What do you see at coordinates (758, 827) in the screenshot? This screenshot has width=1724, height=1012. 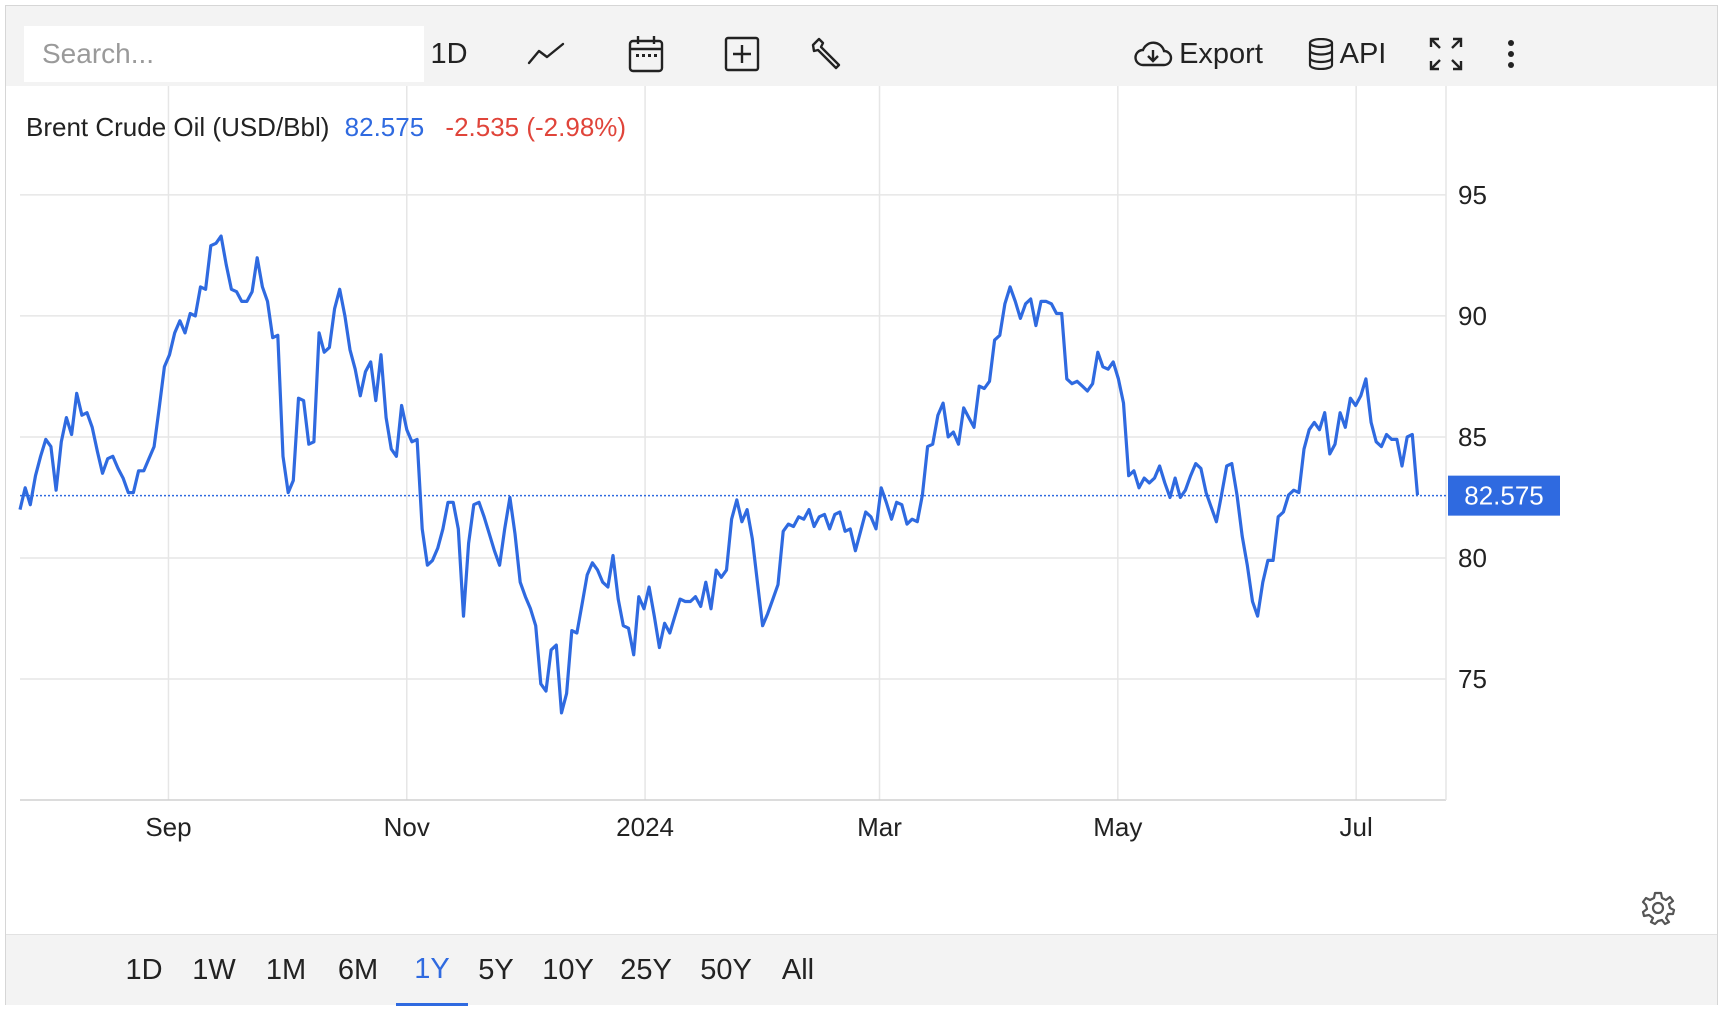 I see `x-axis-tick-labels: Sep Nov 2024 Mar May Jul` at bounding box center [758, 827].